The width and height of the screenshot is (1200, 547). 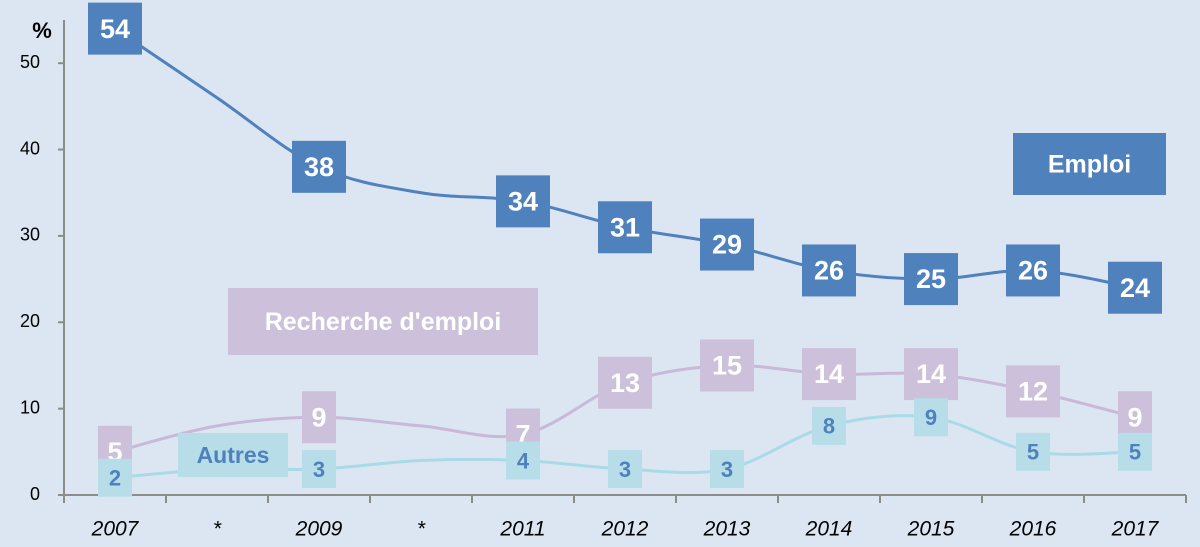 I want to click on value-label: 34, so click(x=523, y=201).